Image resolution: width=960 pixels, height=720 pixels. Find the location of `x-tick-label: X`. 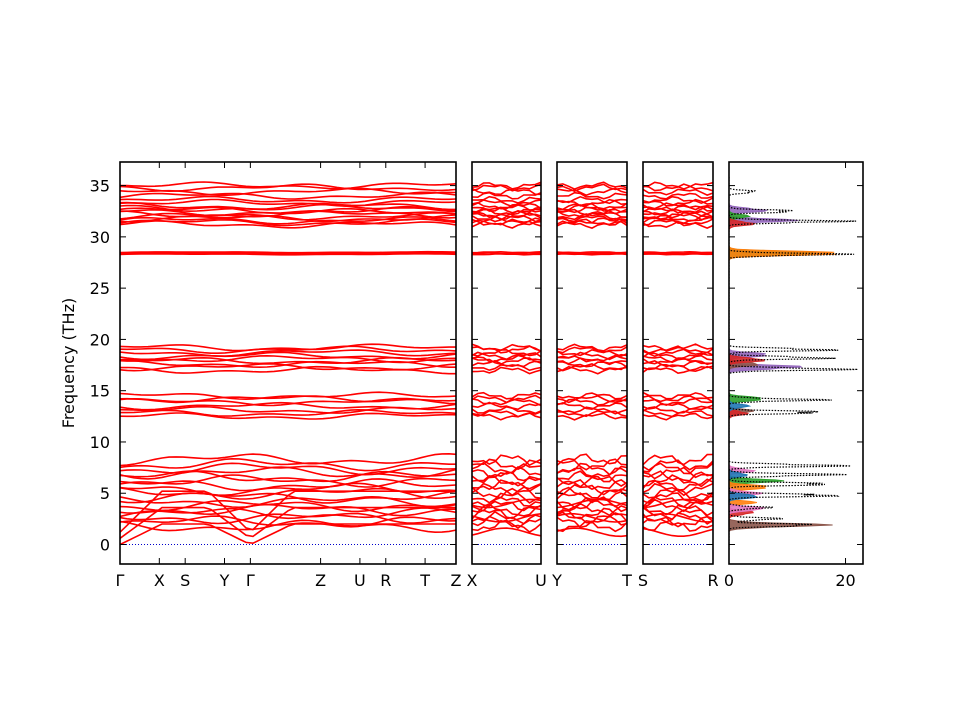

x-tick-label: X is located at coordinates (159, 580).